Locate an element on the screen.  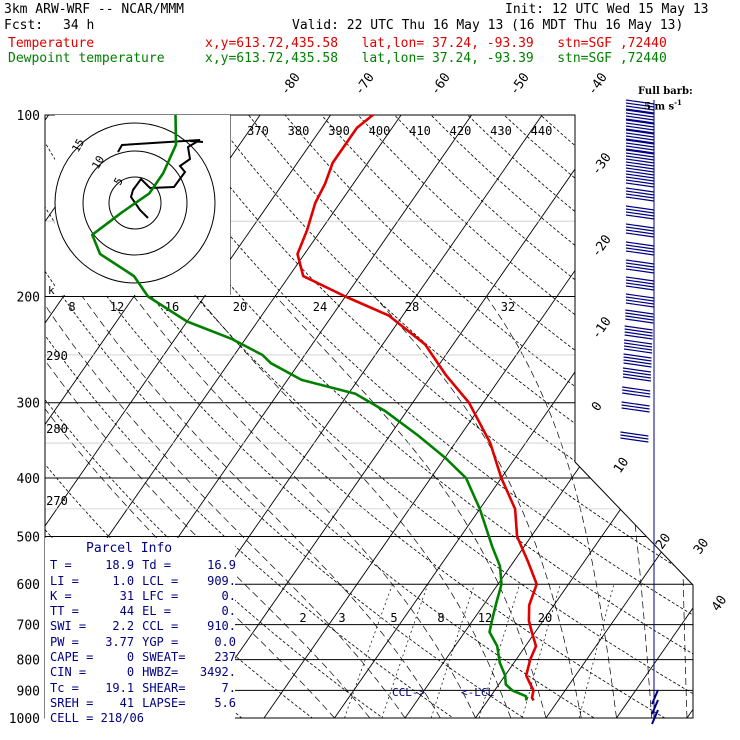
pressure-tick-label: 800 is located at coordinates (28, 661).